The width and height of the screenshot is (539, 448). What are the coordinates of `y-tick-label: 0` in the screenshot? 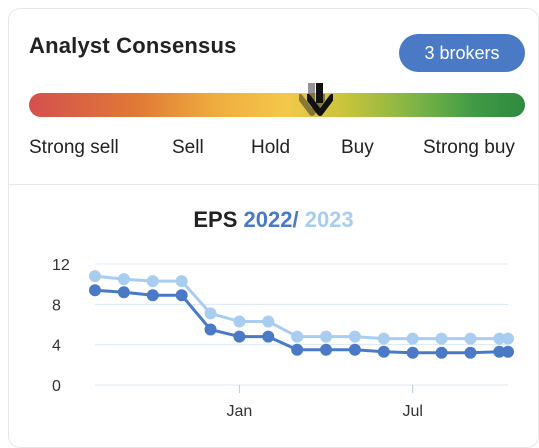 It's located at (56, 386).